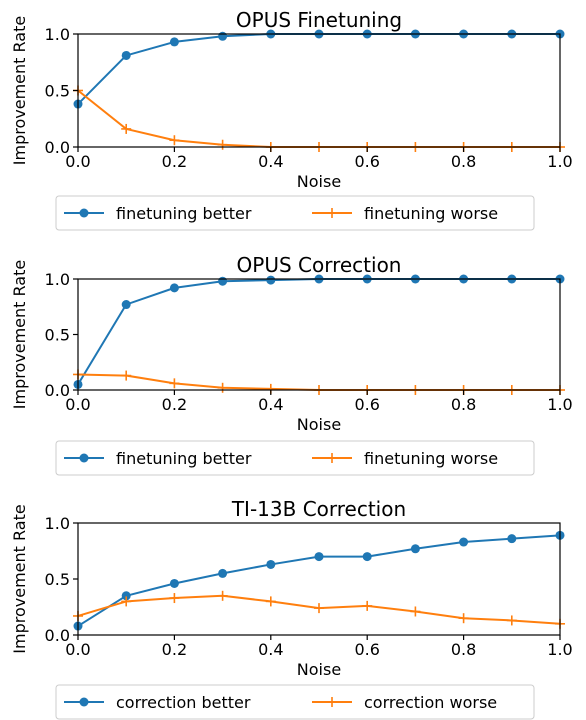  What do you see at coordinates (319, 20) in the screenshot?
I see `chart-title: OPUS Finetuning` at bounding box center [319, 20].